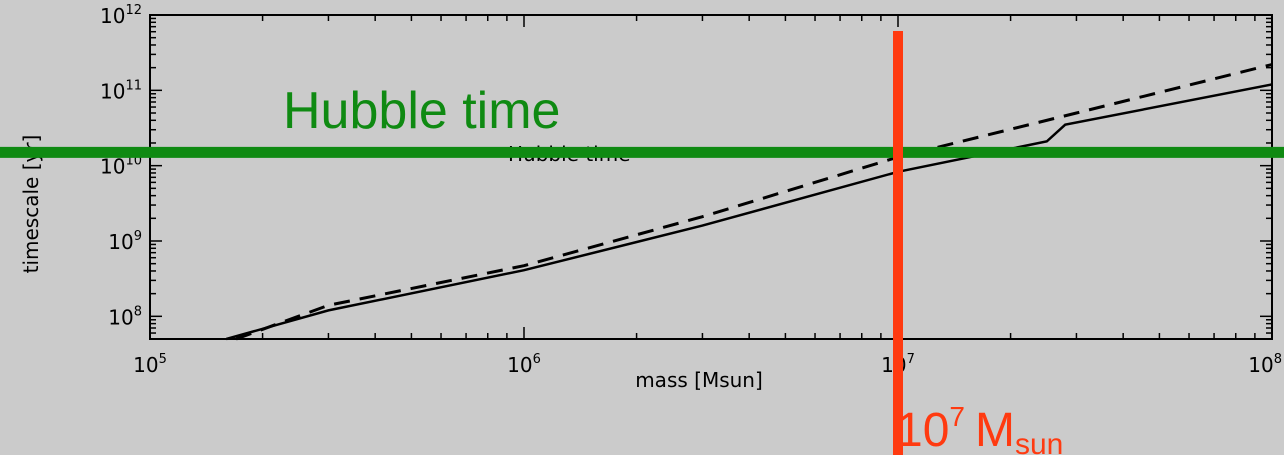  What do you see at coordinates (1039, 441) in the screenshot?
I see `mass-label-subscript: sun` at bounding box center [1039, 441].